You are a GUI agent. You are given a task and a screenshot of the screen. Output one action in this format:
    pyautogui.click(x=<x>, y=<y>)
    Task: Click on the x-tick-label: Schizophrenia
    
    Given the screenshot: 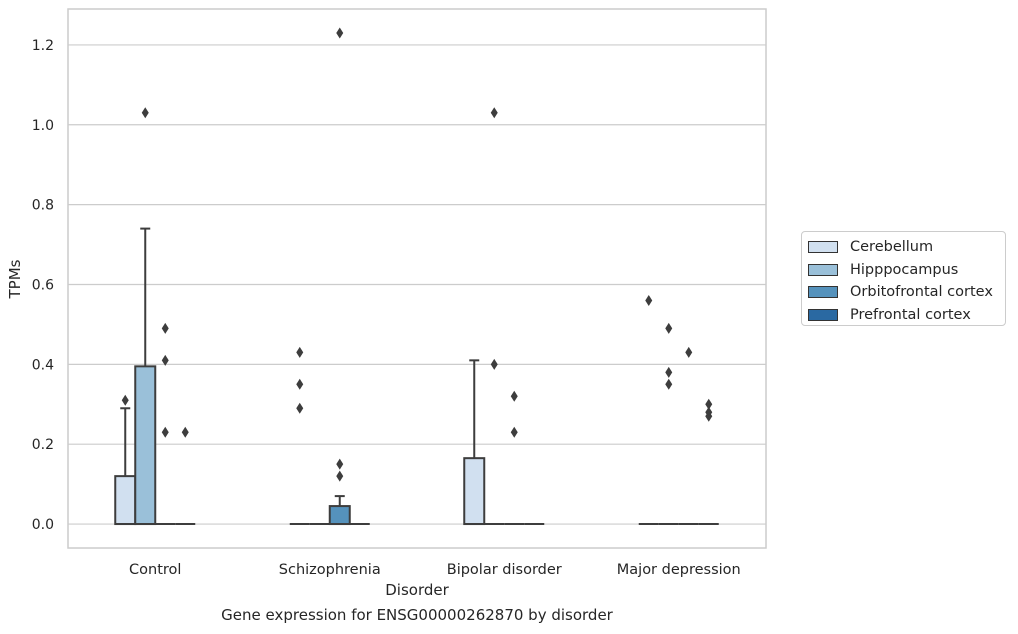 What is the action you would take?
    pyautogui.click(x=330, y=570)
    